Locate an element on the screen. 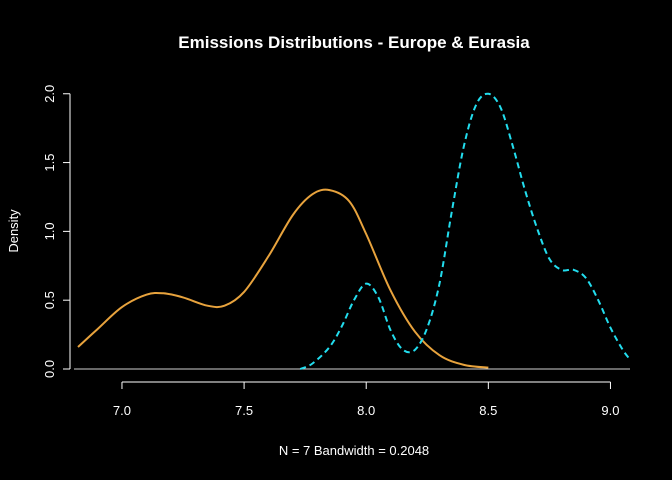  x-tick-label: 9.0 is located at coordinates (610, 410).